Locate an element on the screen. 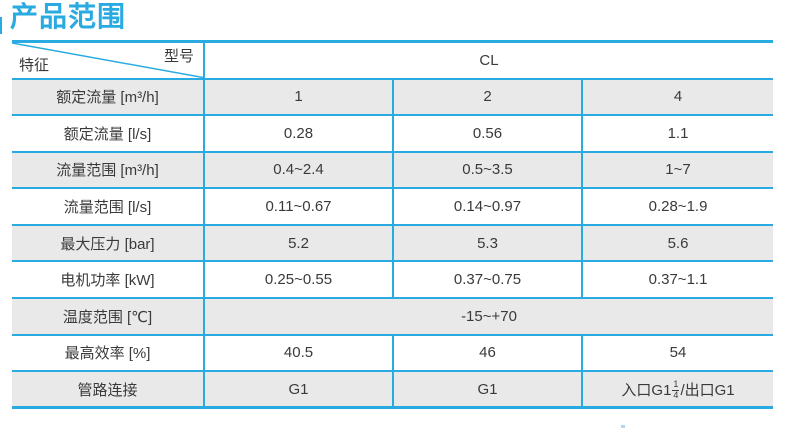  value-cell: 5.2 is located at coordinates (298, 242).